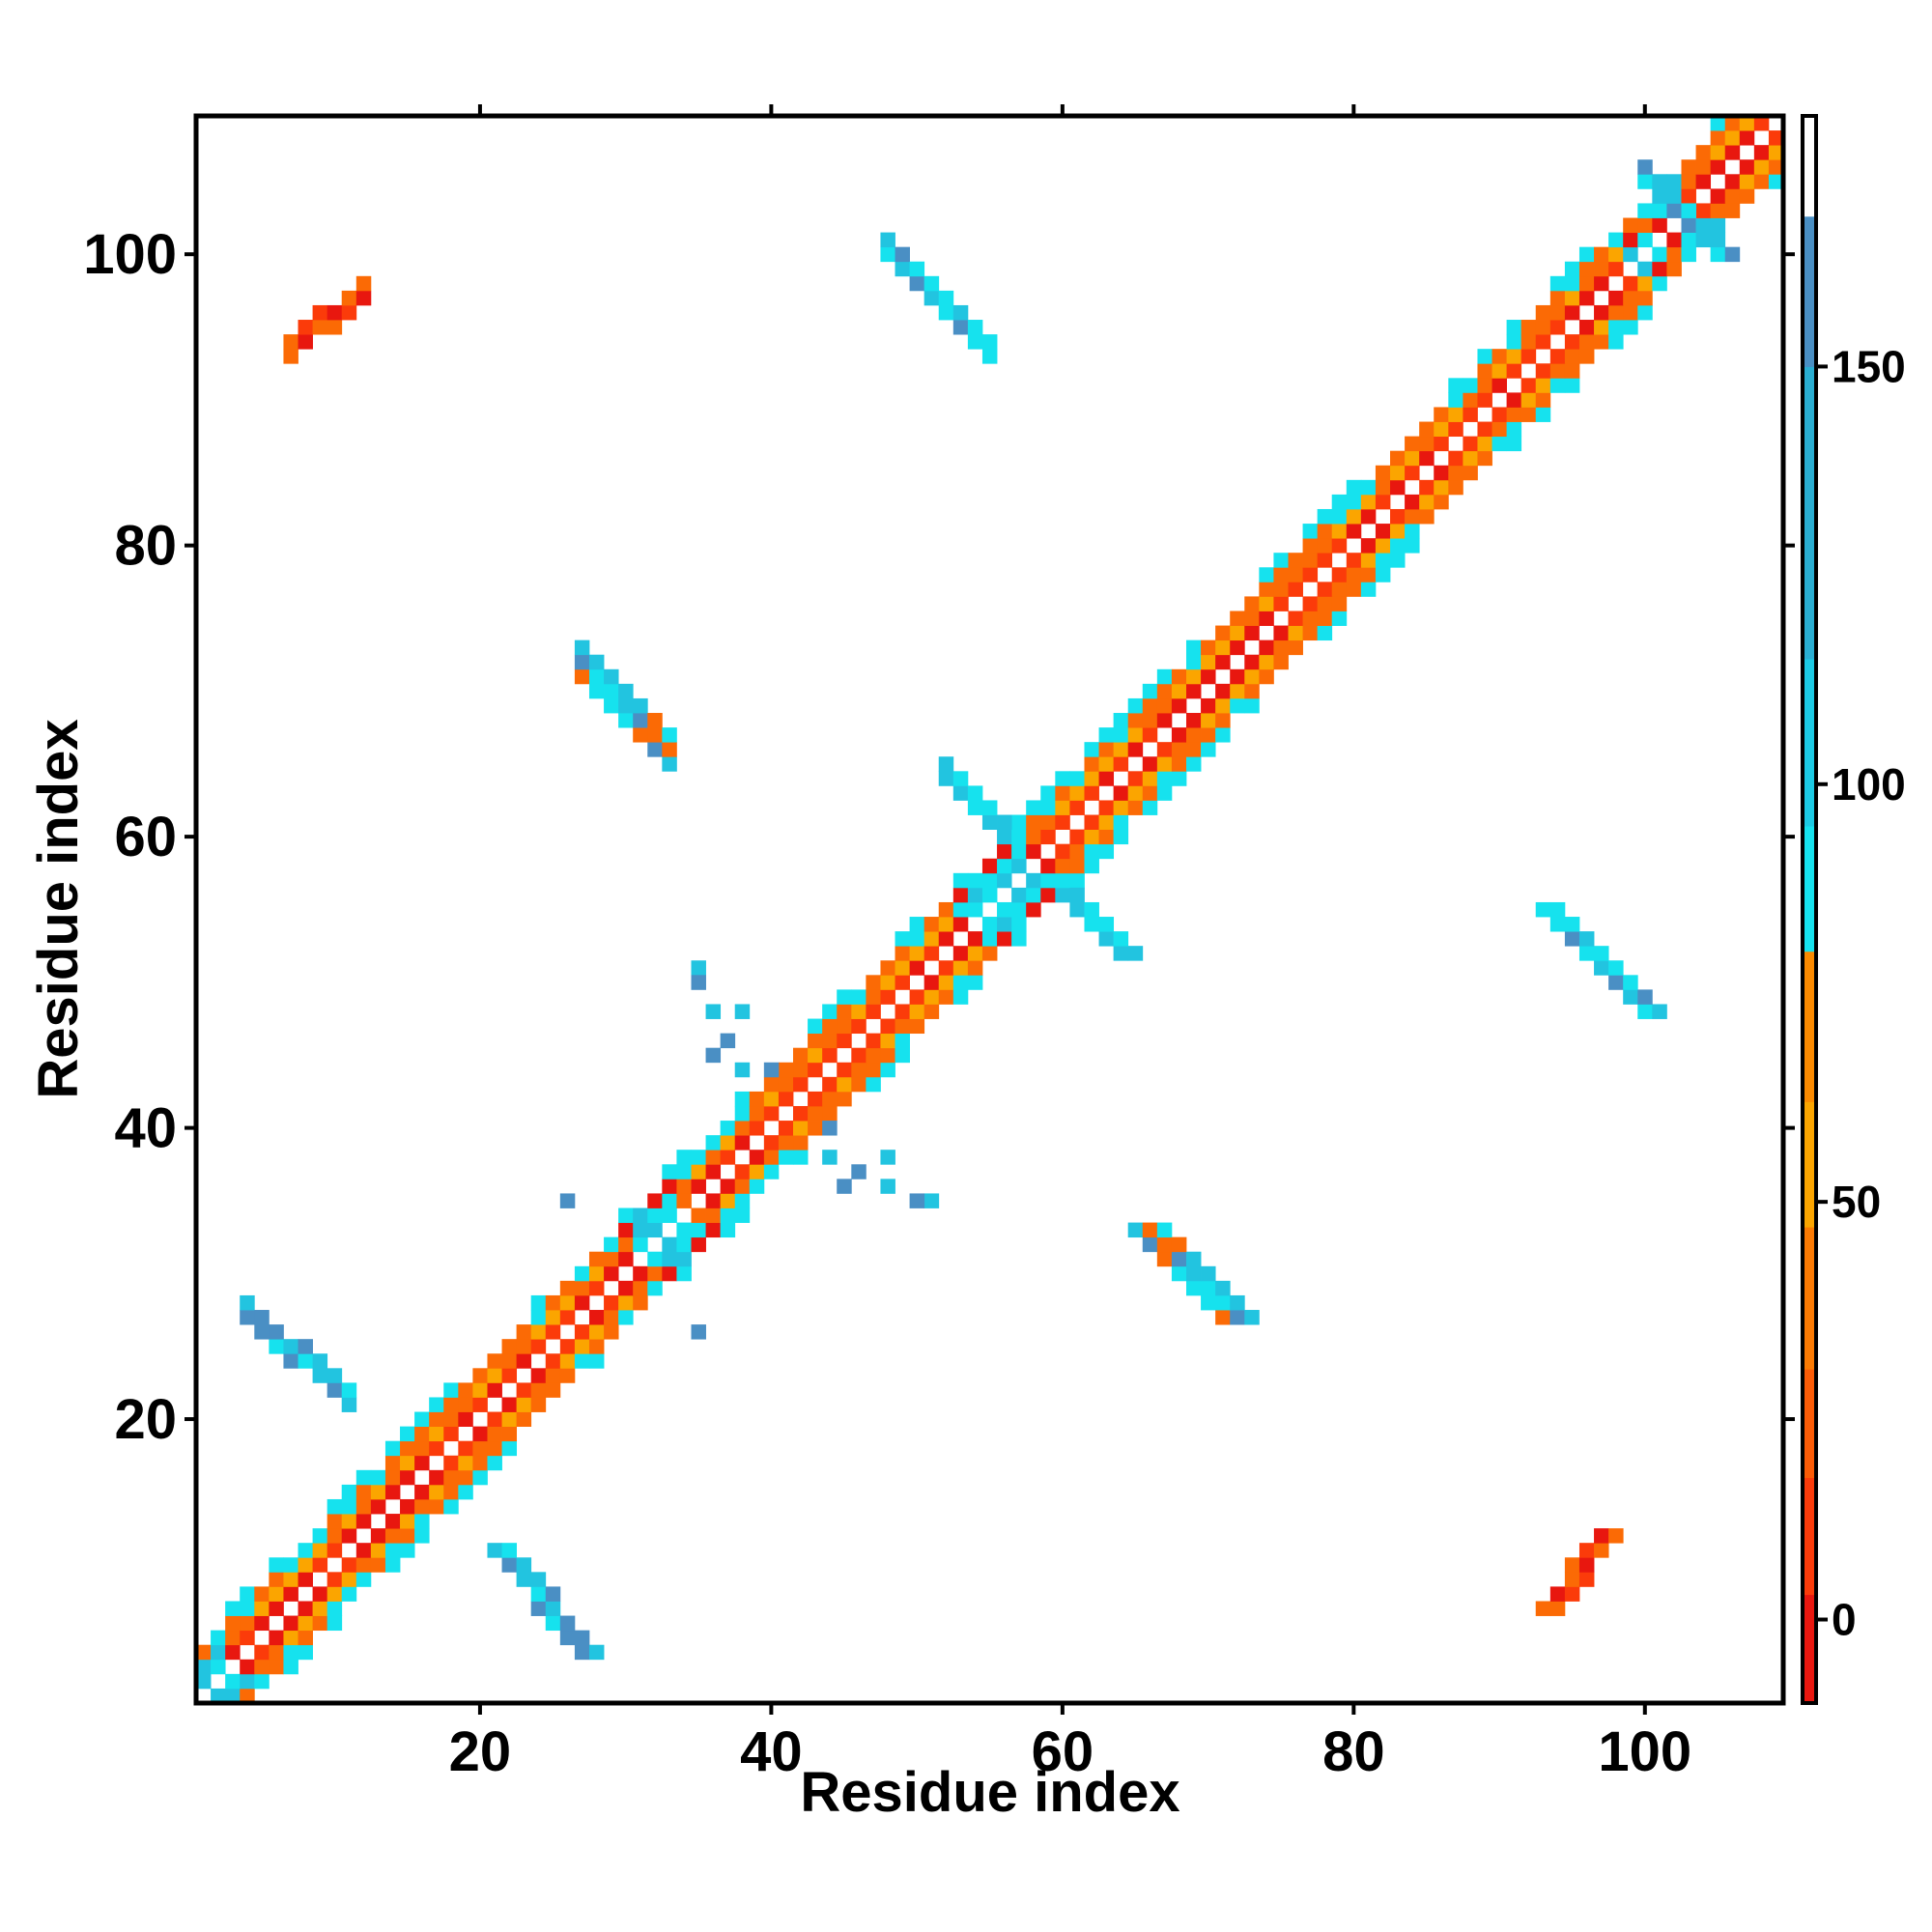 This screenshot has height=1932, width=1932. What do you see at coordinates (1809, 1649) in the screenshot?
I see `colorbar-band` at bounding box center [1809, 1649].